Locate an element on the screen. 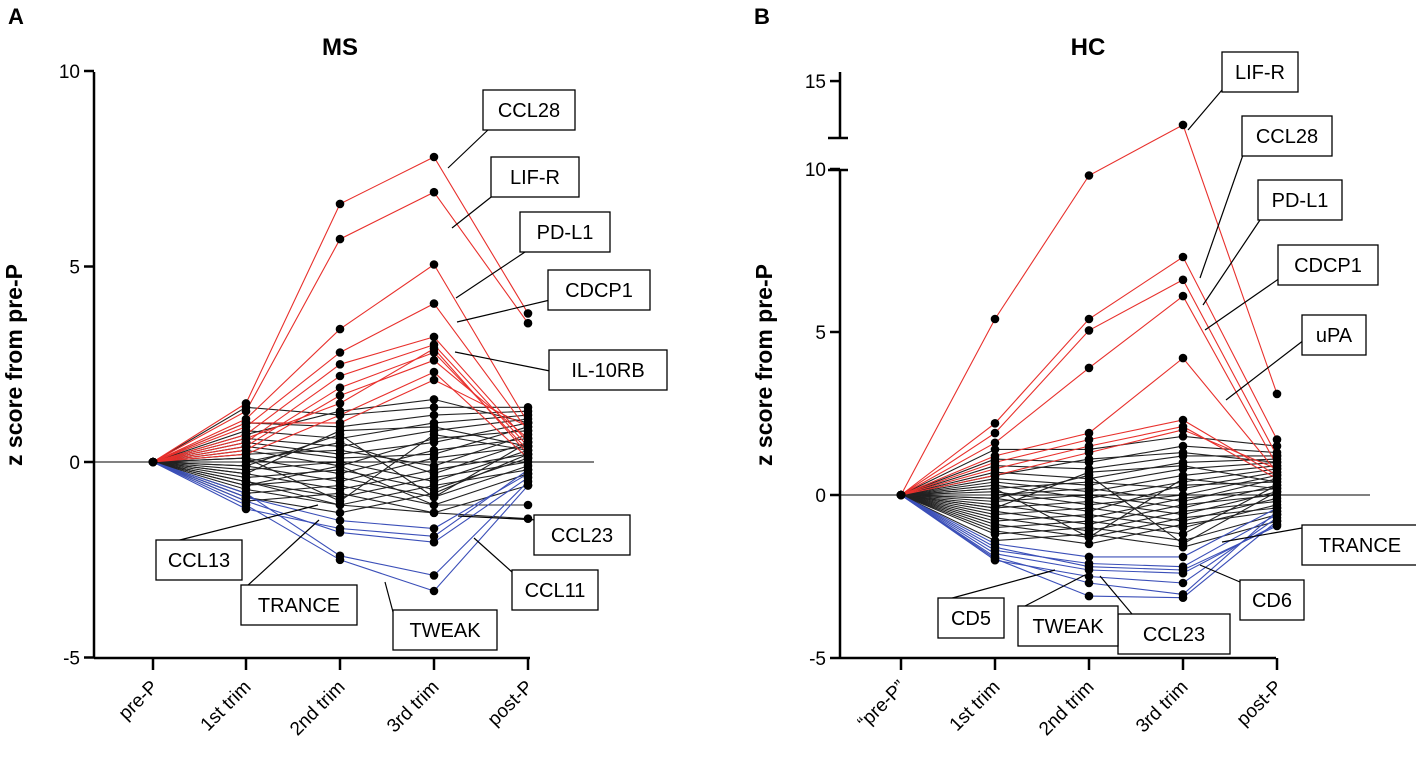  callout-leader-ccl23 is located at coordinates (1116, 595).